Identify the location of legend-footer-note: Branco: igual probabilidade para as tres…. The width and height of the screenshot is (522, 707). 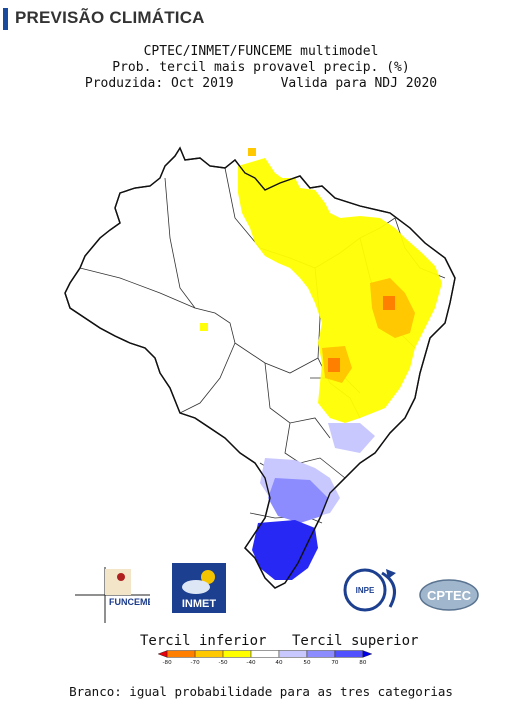
(261, 691).